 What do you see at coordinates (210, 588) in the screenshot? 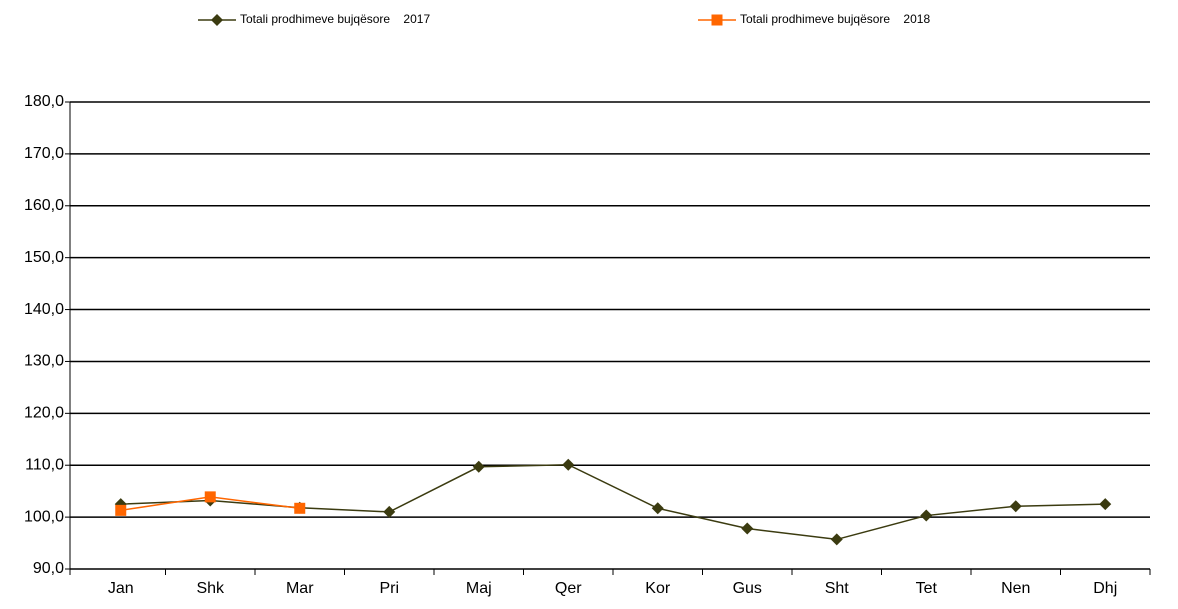
I see `x-tick-label: Shk` at bounding box center [210, 588].